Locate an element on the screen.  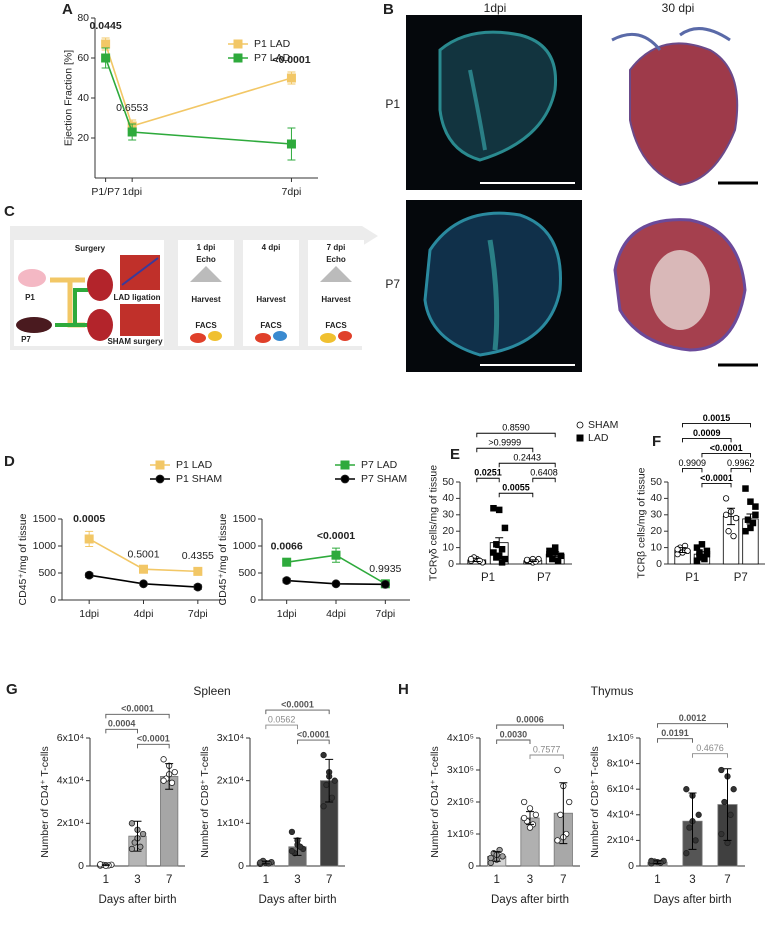
legend-label: P7 SHAM is located at coordinates (384, 479).